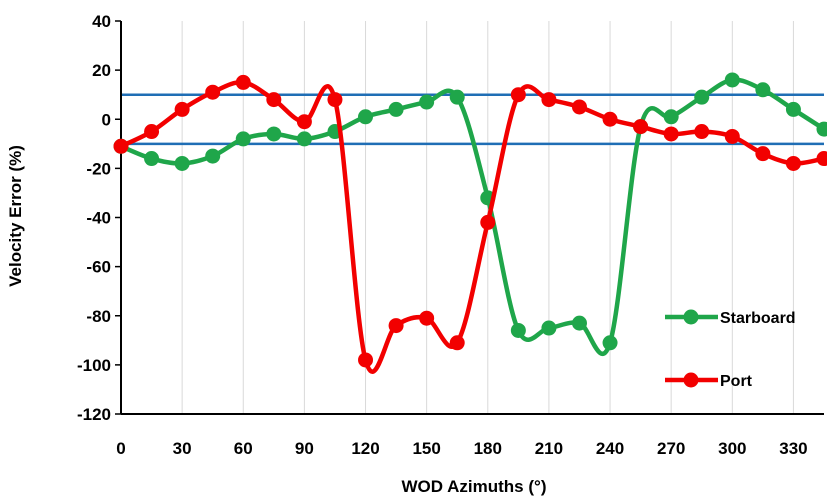  What do you see at coordinates (120, 448) in the screenshot?
I see `x-tick-label: 0` at bounding box center [120, 448].